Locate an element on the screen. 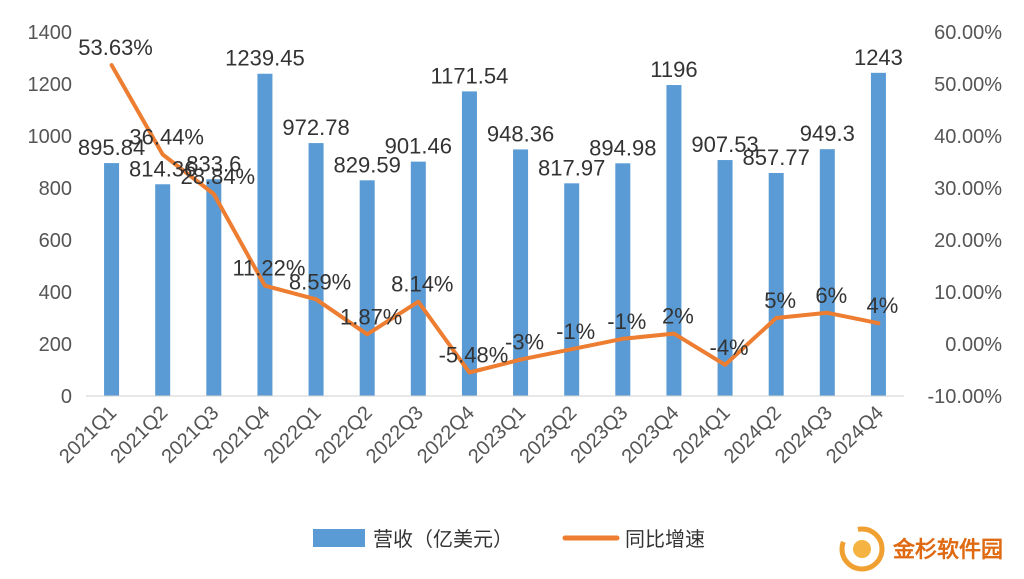 The width and height of the screenshot is (1024, 579). right-axis-tick-label: -10.00% is located at coordinates (965, 397).